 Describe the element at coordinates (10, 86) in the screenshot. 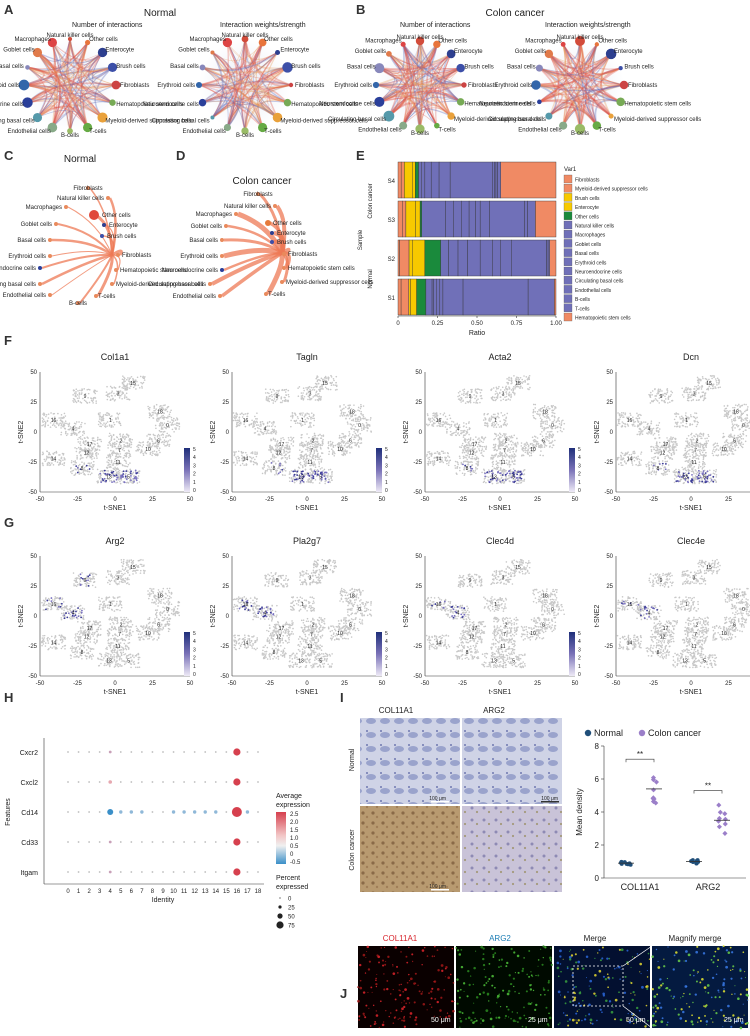

I see `network-node-label: Erythroid cells` at that location.